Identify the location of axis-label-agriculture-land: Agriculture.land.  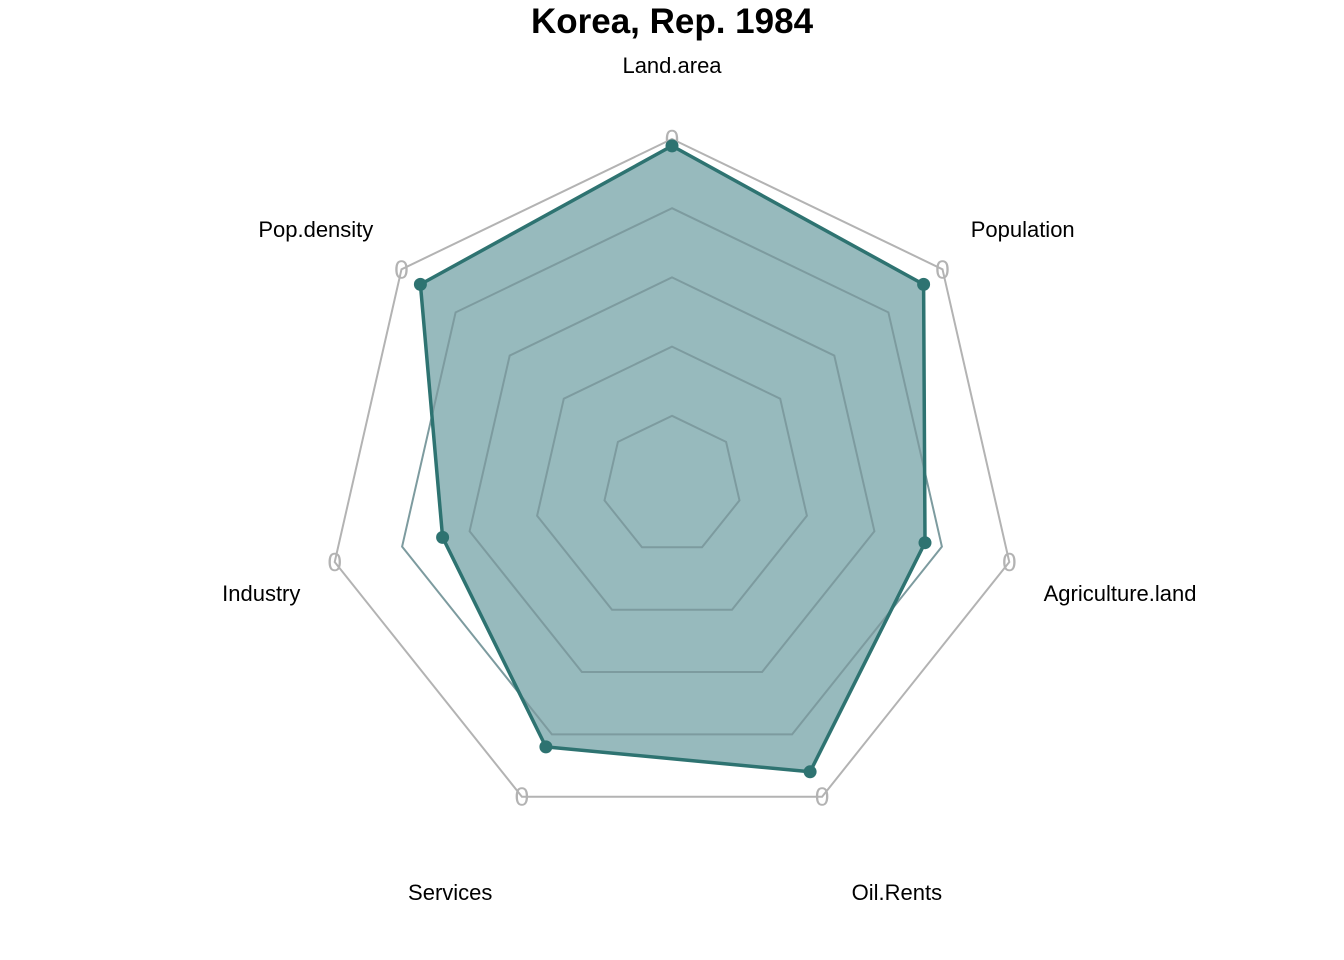
(1120, 593).